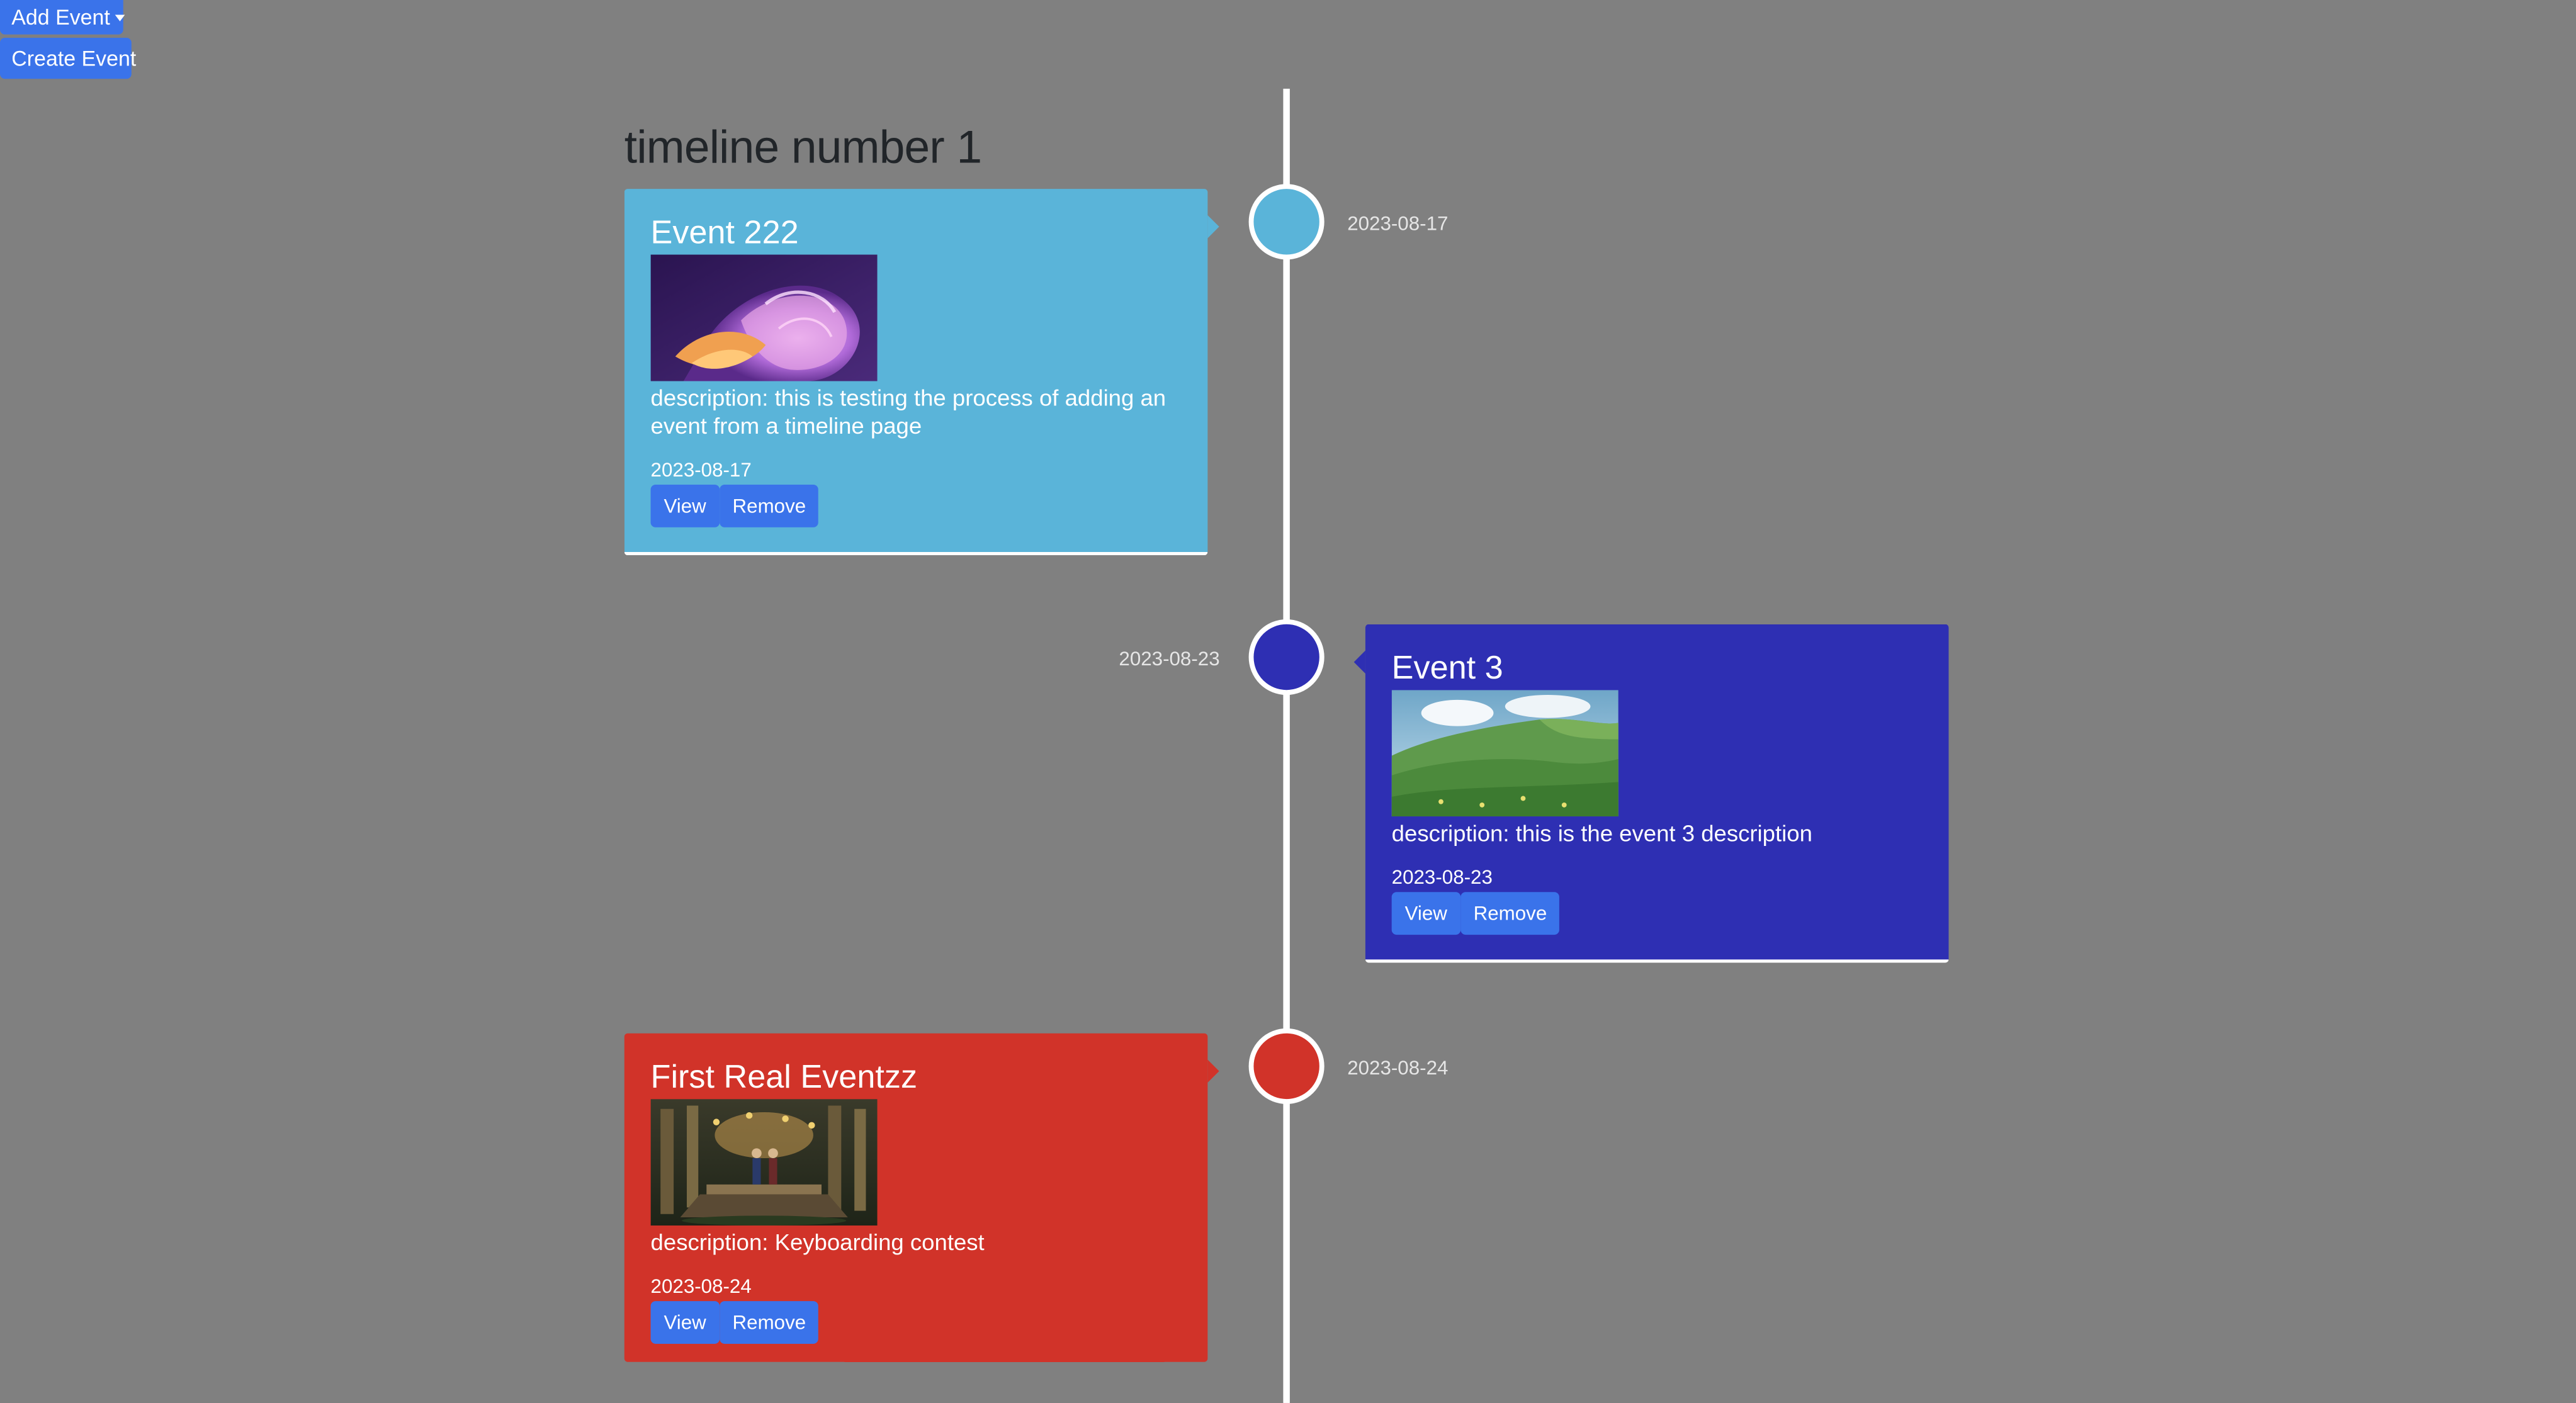 This screenshot has height=1403, width=2576. I want to click on node-date-3: 2023-08-24, so click(1398, 1067).